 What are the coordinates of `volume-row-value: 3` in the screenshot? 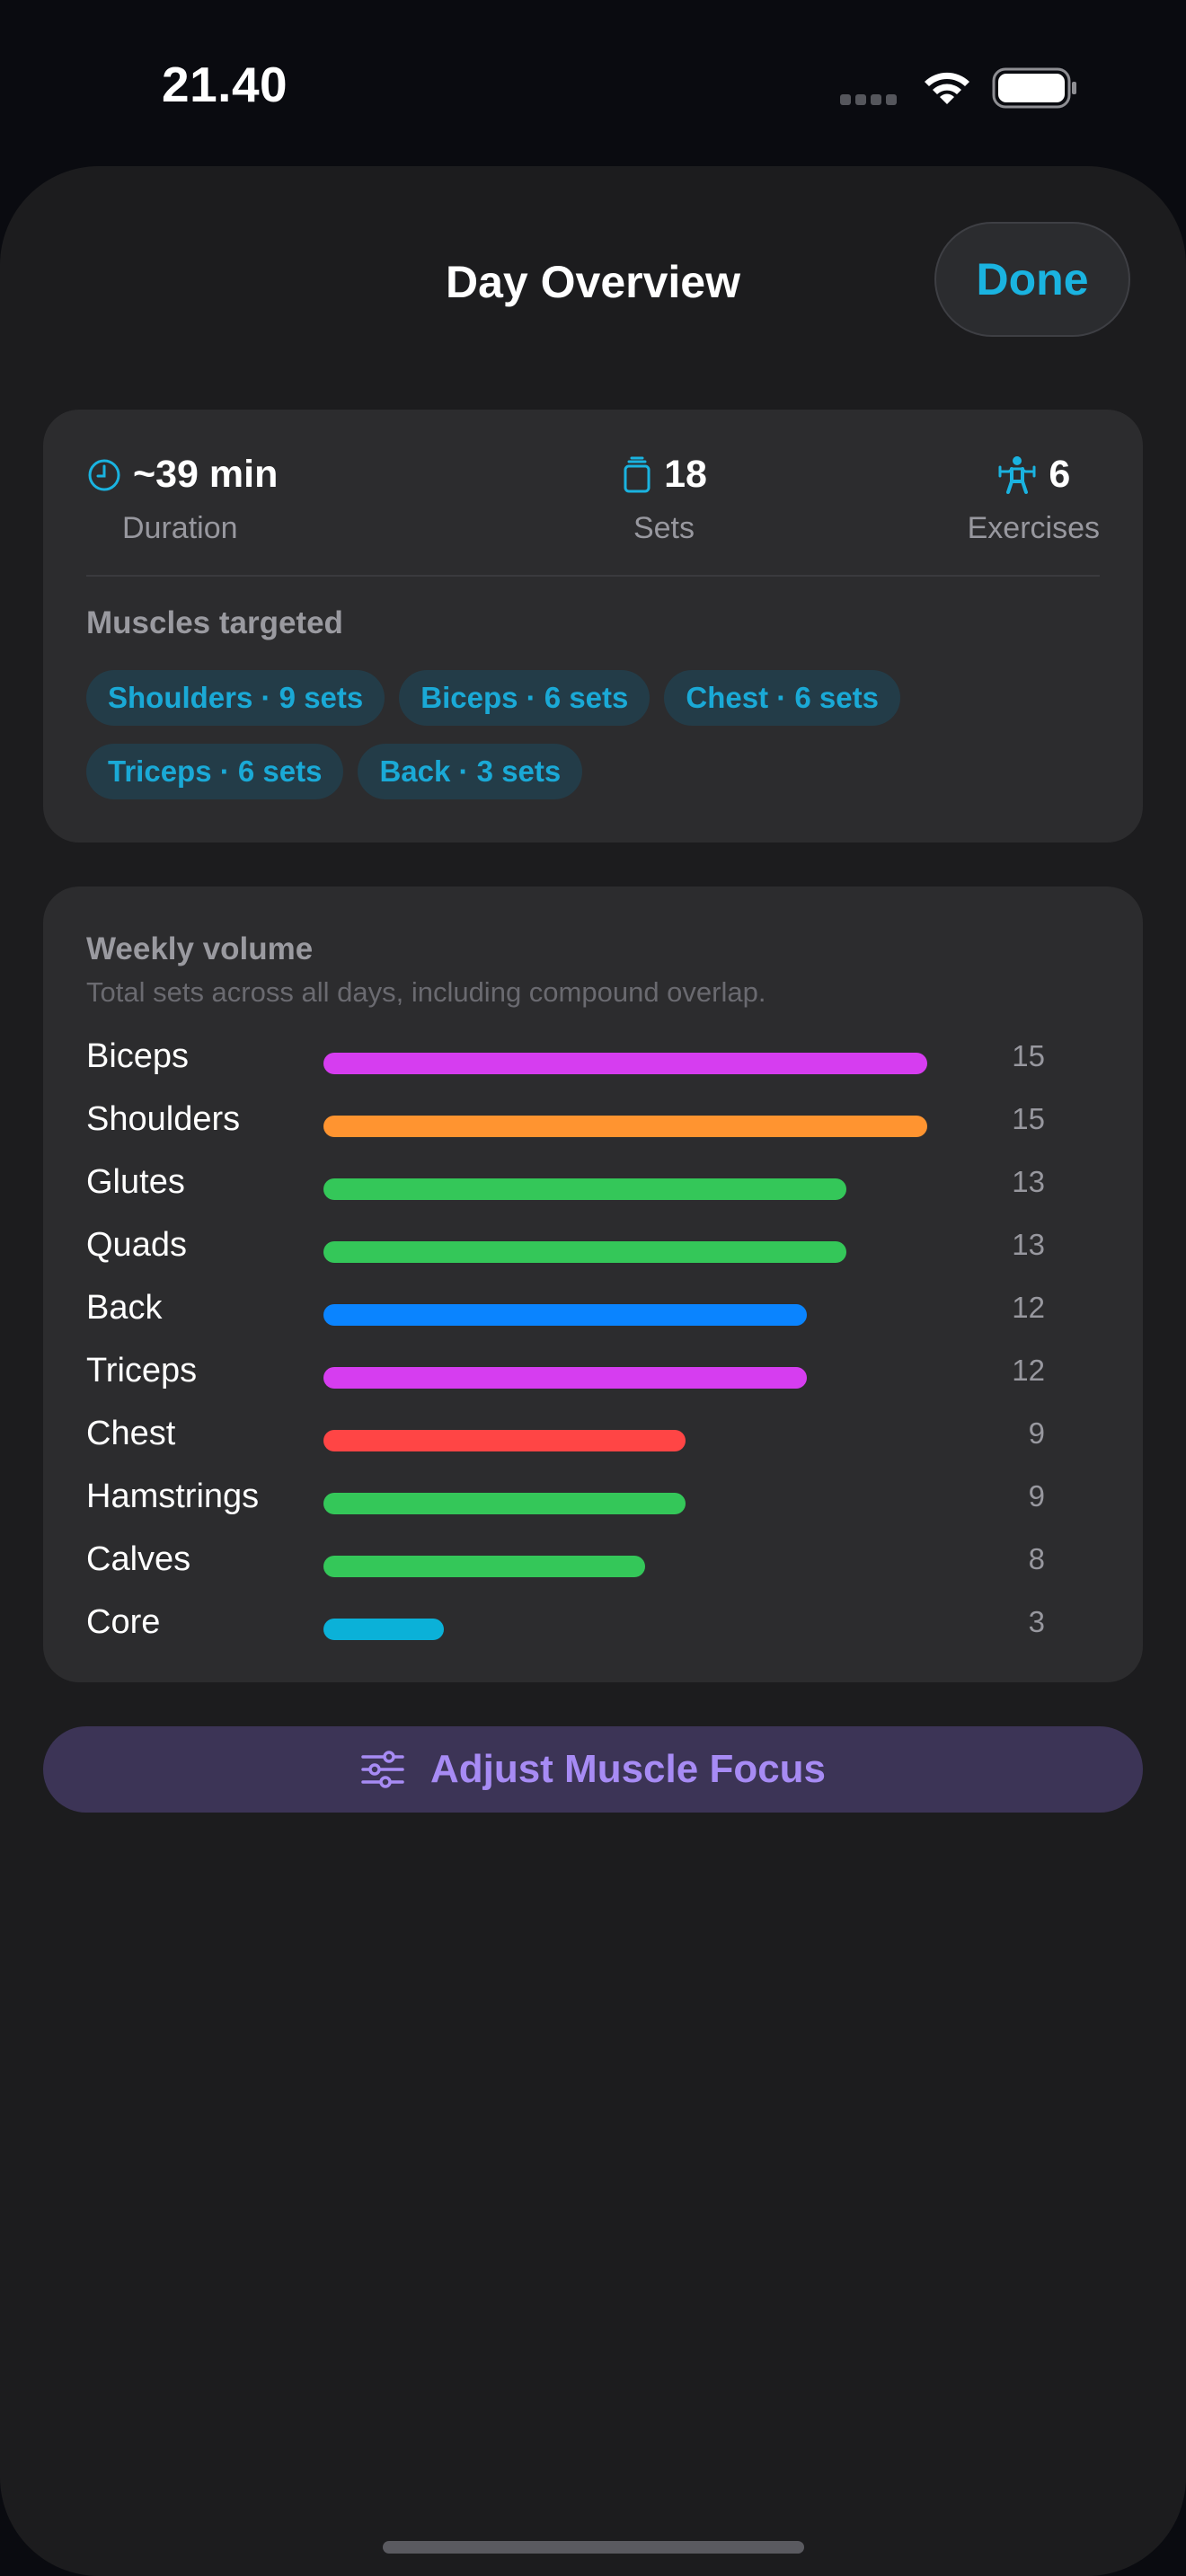 It's located at (1036, 1621).